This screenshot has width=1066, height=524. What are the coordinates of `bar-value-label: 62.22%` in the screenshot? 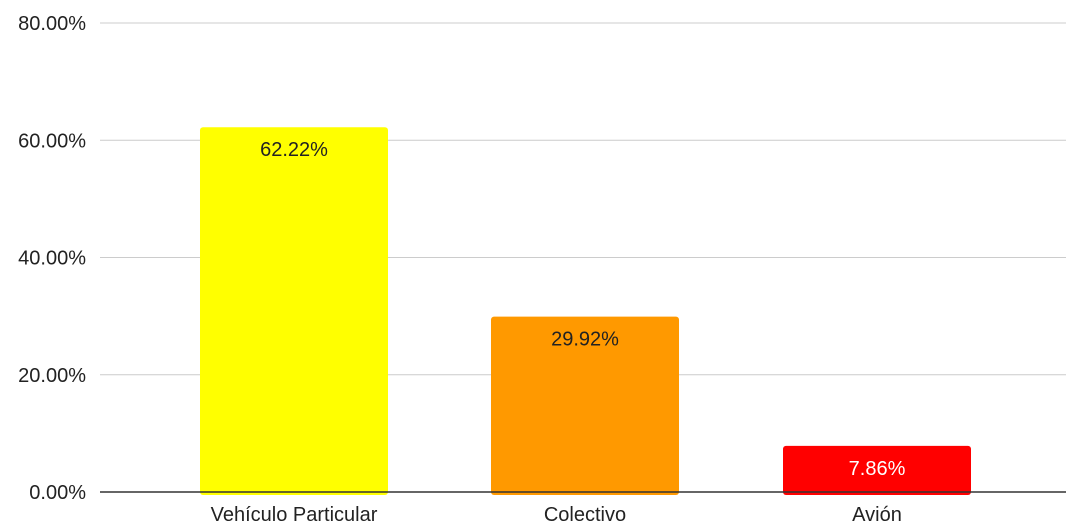 It's located at (294, 150).